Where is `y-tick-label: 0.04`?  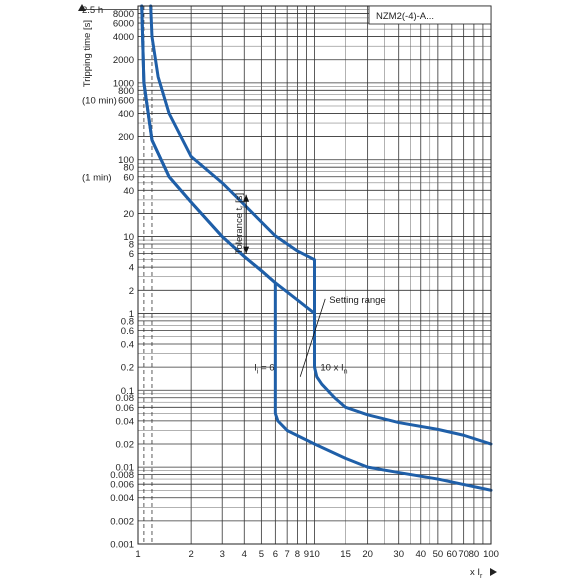 y-tick-label: 0.04 is located at coordinates (125, 421).